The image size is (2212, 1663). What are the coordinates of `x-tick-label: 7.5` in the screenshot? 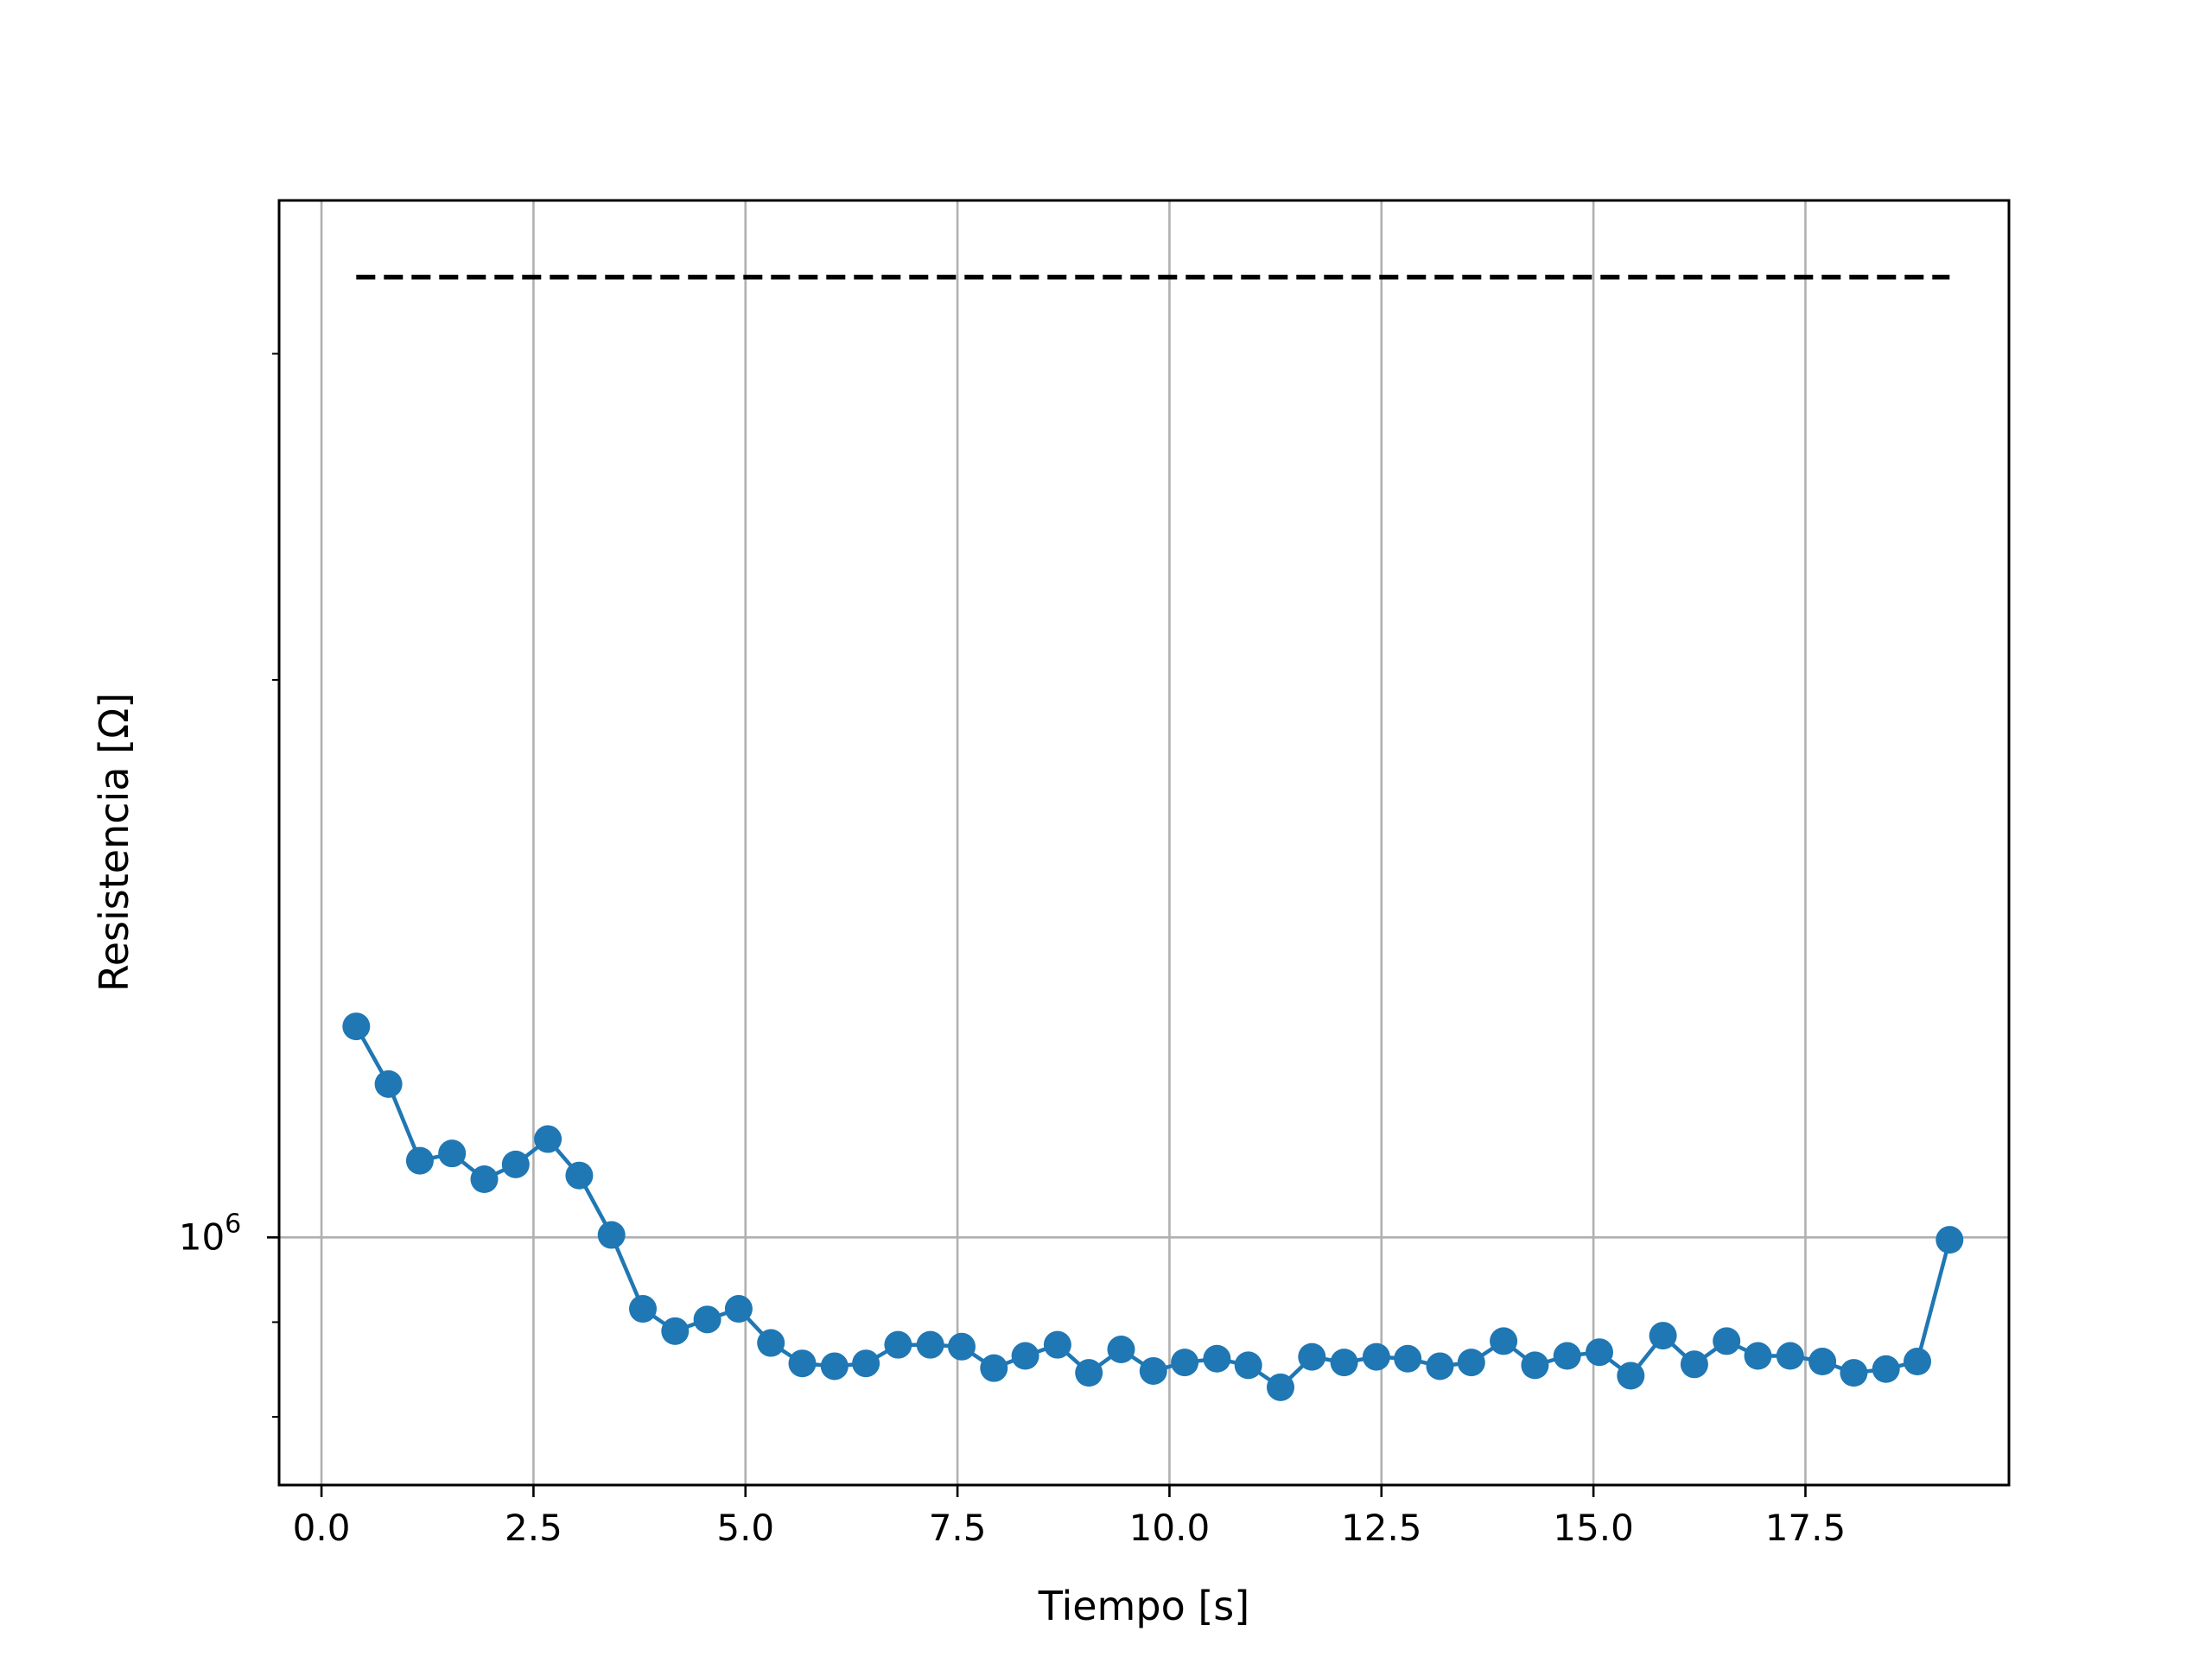 It's located at (958, 1528).